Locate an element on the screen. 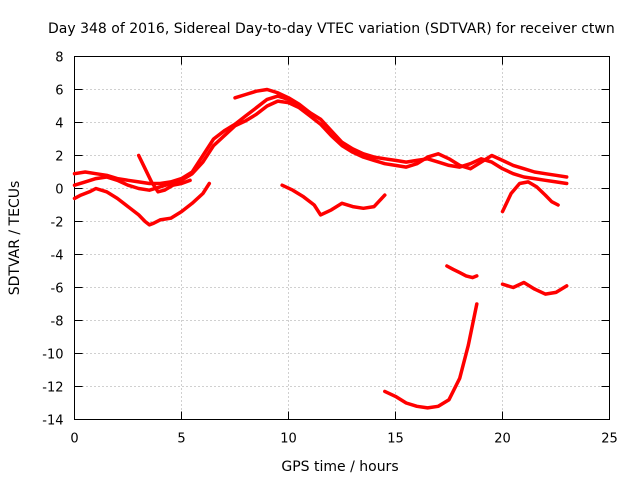  x-tick-label: 0 is located at coordinates (74, 439).